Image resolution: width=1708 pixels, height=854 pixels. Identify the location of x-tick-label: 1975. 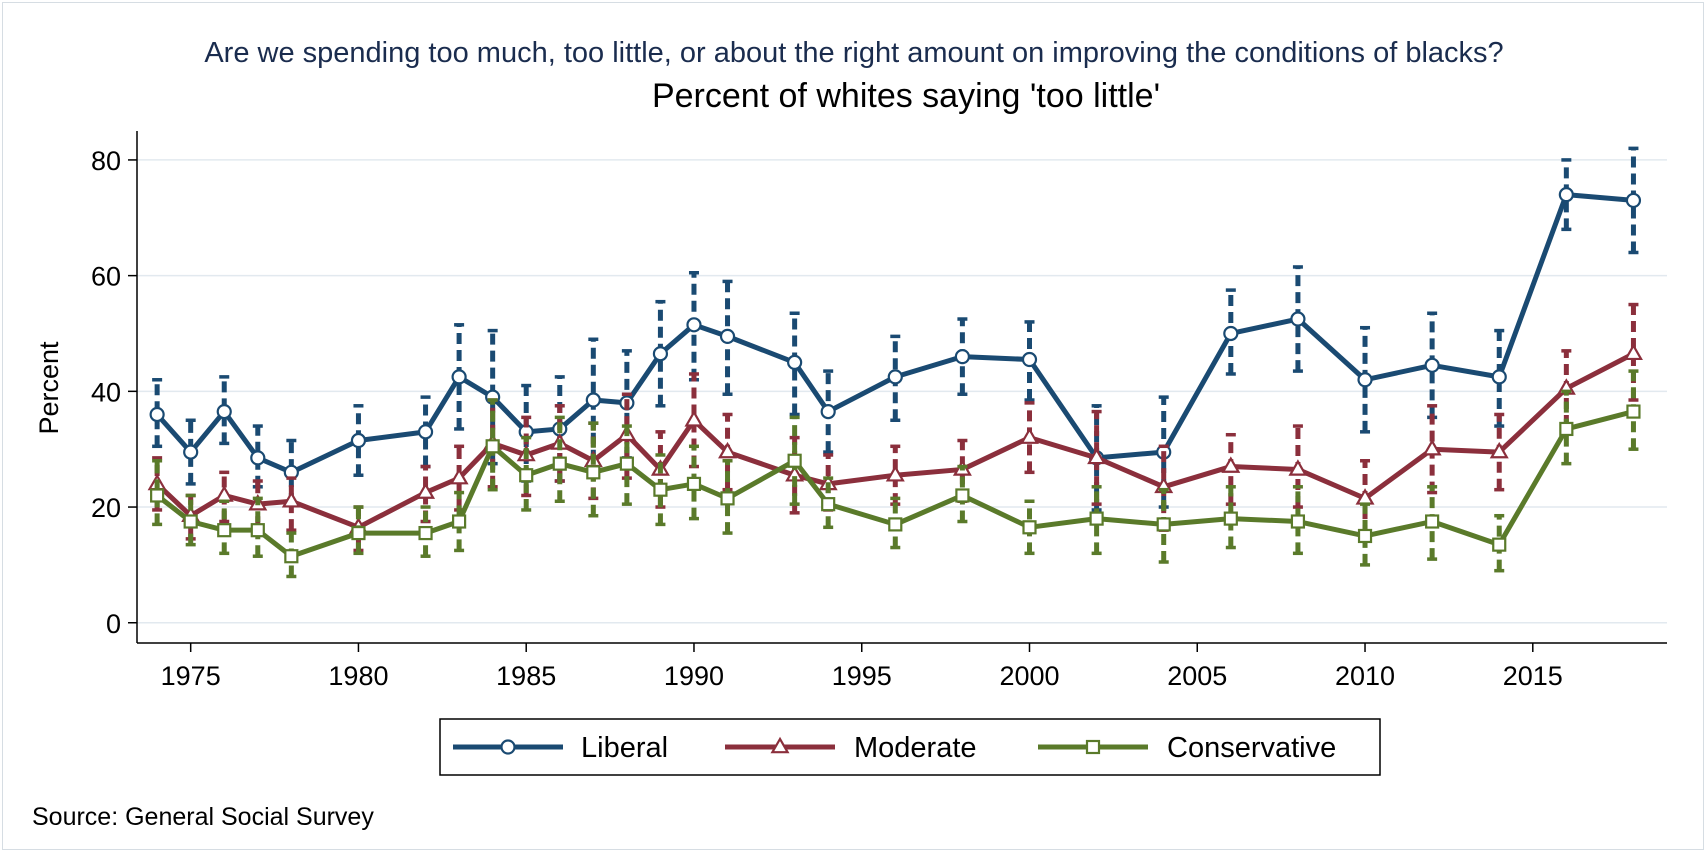
(191, 676).